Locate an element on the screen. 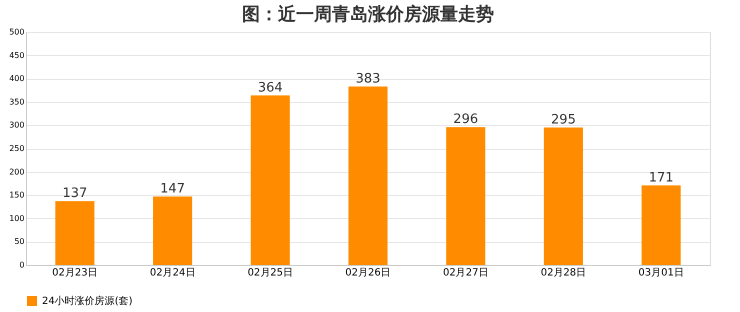  x-tick-label: 02月24日 is located at coordinates (173, 273).